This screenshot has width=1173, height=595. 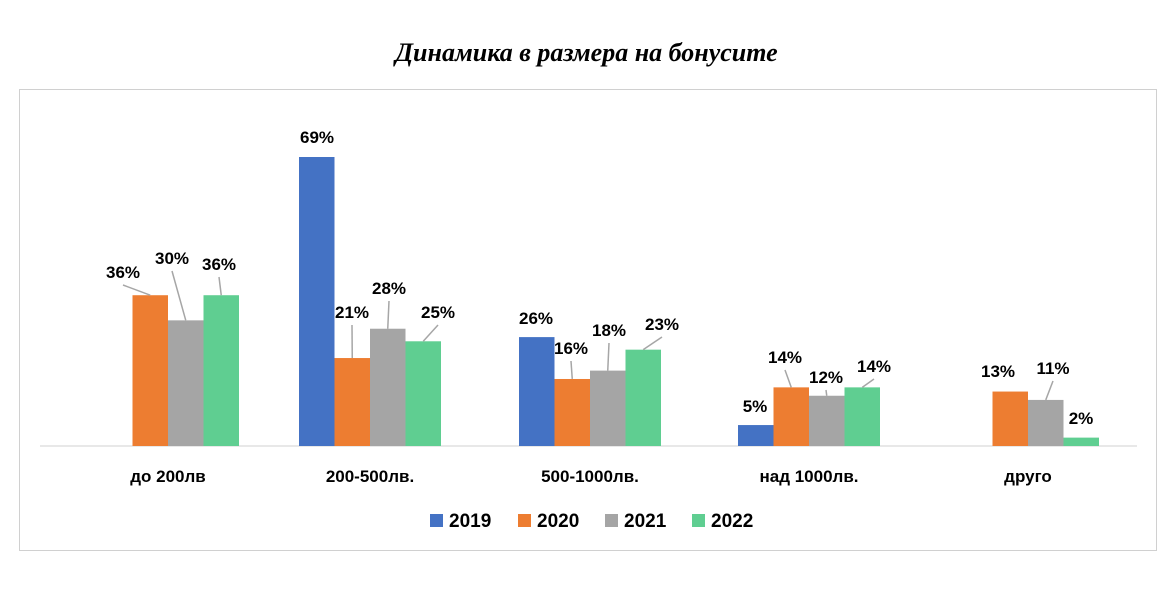 What do you see at coordinates (808, 476) in the screenshot?
I see `category-label-4: над 1000лв.` at bounding box center [808, 476].